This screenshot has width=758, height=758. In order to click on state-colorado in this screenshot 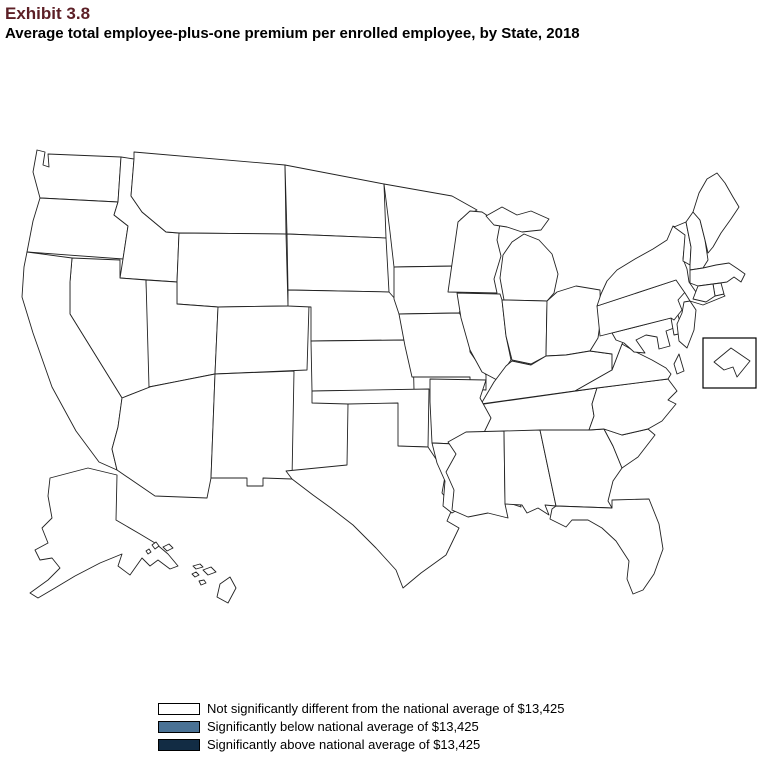, I will do `click(262, 339)`.